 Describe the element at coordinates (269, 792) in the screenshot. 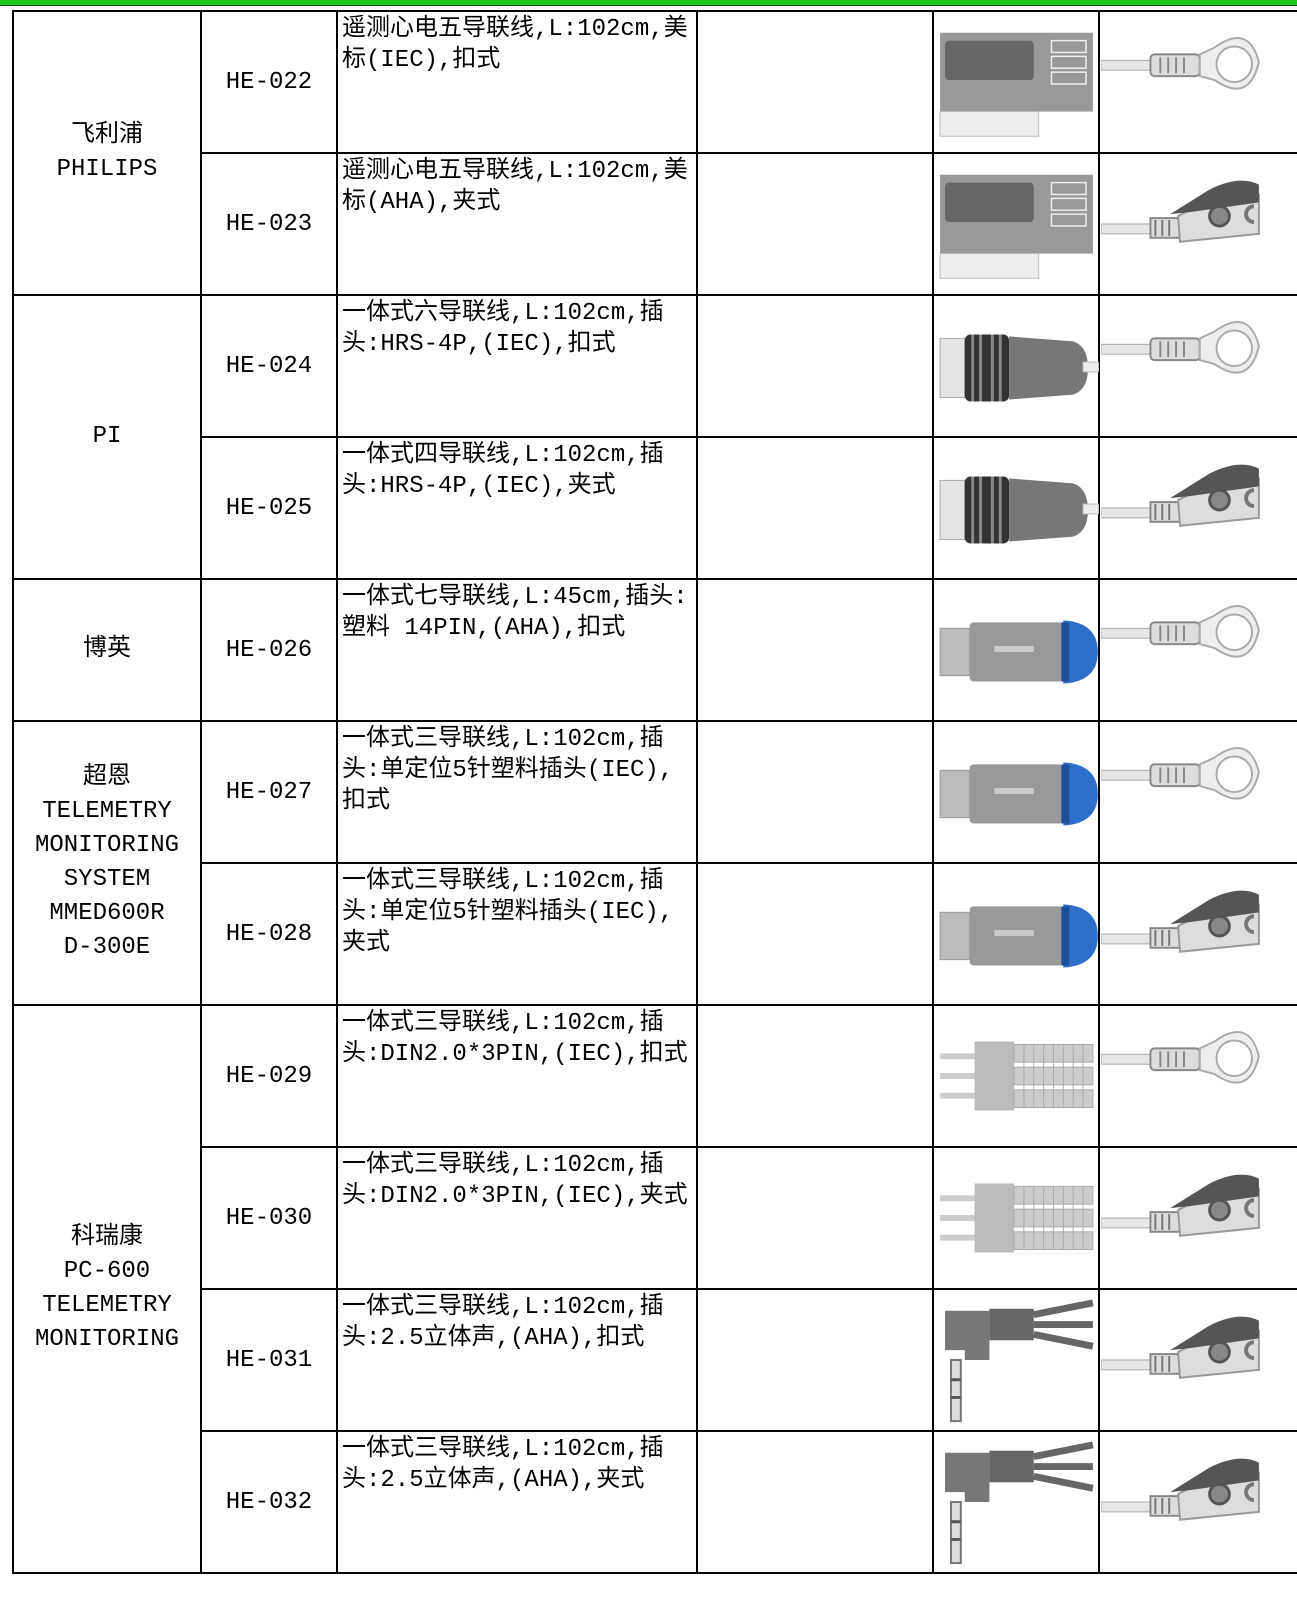

I see `model-cell: HE-027` at that location.